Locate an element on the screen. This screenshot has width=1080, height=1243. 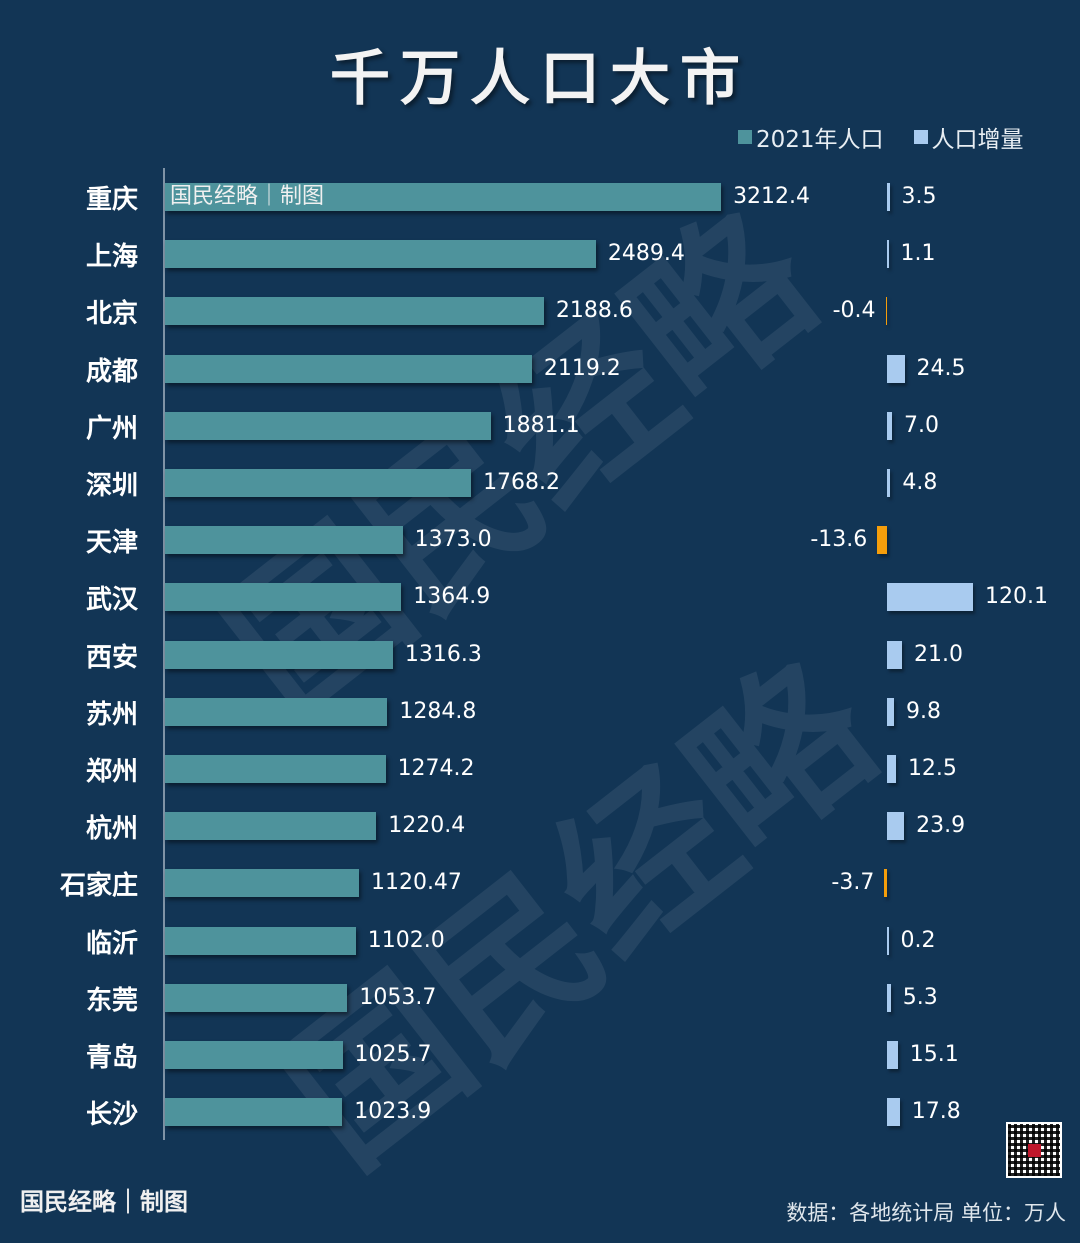
population-value: 1881.1 is located at coordinates (541, 425).